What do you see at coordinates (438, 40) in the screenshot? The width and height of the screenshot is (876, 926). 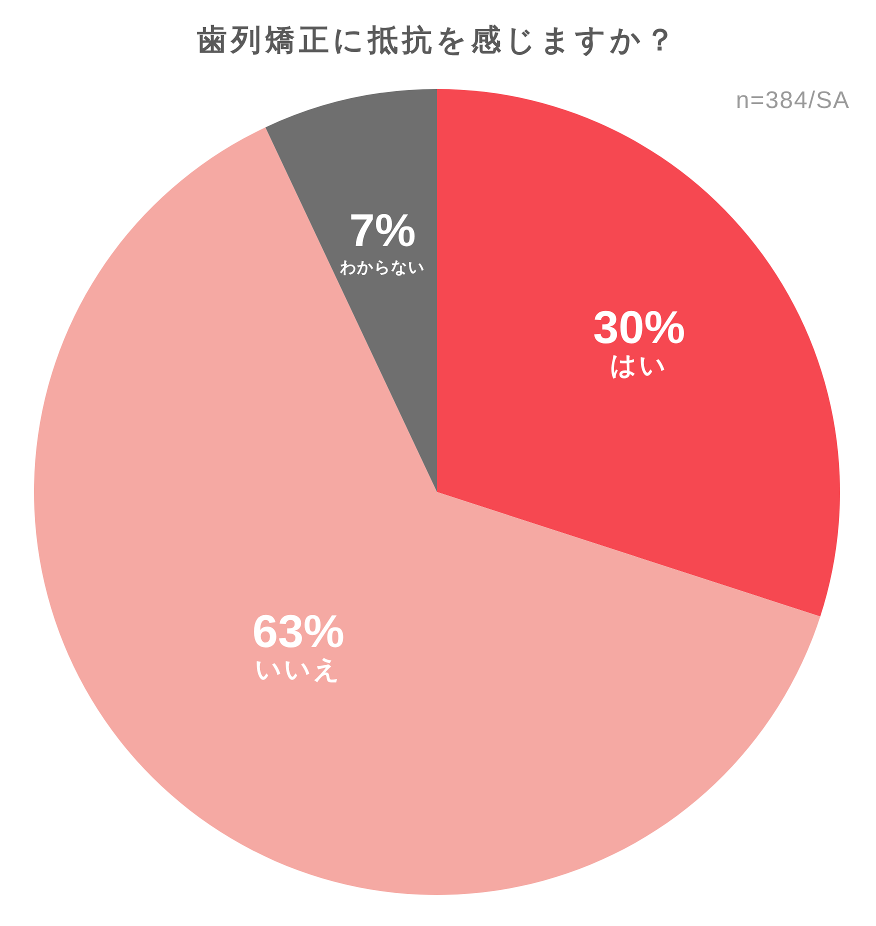 I see `title: 歯列矯正に抵抗を感じますか？` at bounding box center [438, 40].